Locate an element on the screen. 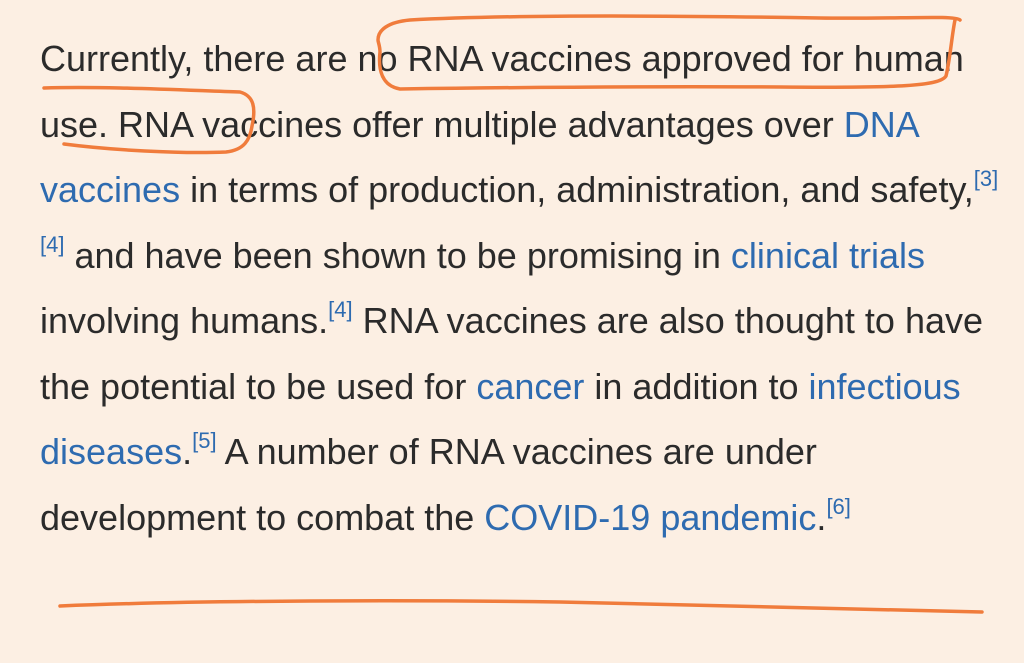  link-cancer: cancer is located at coordinates (530, 386).